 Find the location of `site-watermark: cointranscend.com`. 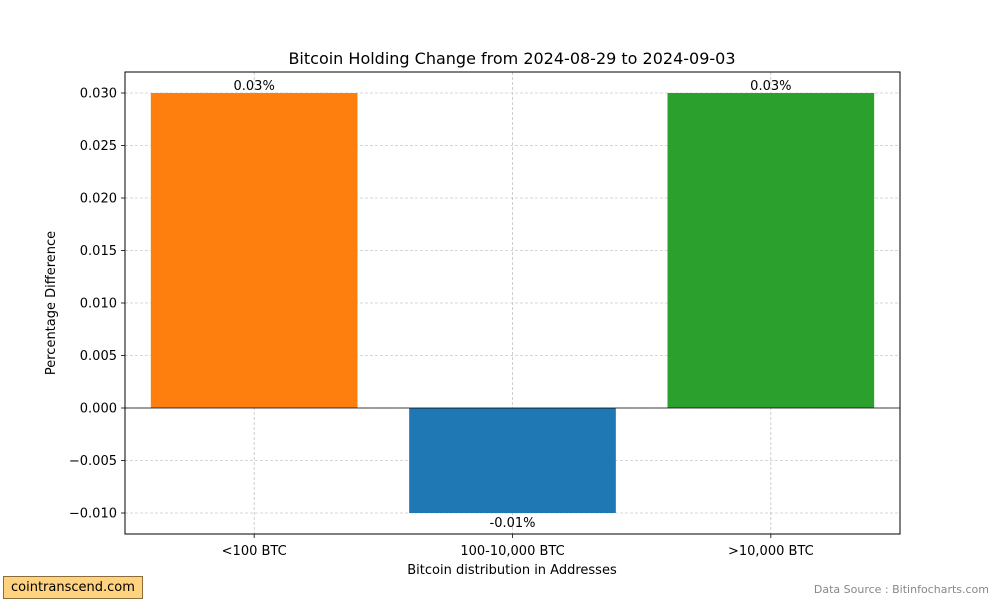

site-watermark: cointranscend.com is located at coordinates (73, 587).